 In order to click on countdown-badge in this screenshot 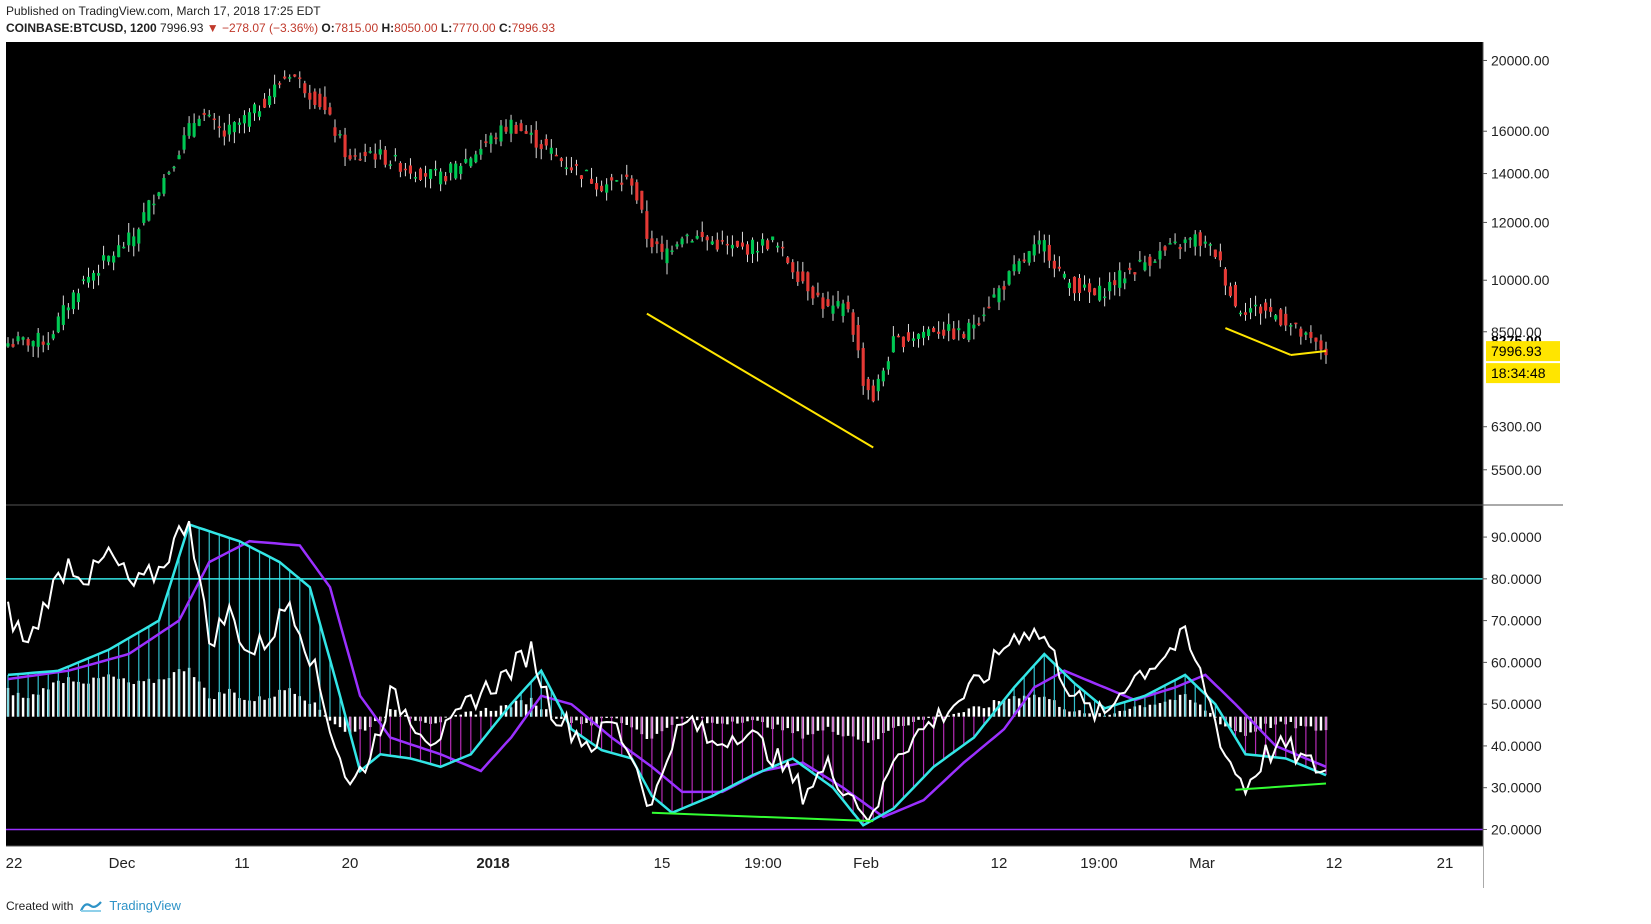, I will do `click(1523, 373)`.